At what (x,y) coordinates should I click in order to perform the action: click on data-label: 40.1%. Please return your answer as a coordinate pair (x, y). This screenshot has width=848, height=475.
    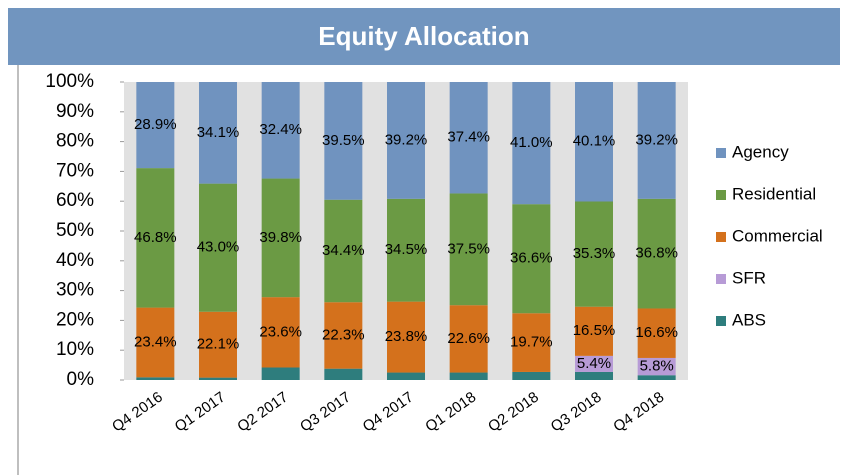
    Looking at the image, I should click on (594, 141).